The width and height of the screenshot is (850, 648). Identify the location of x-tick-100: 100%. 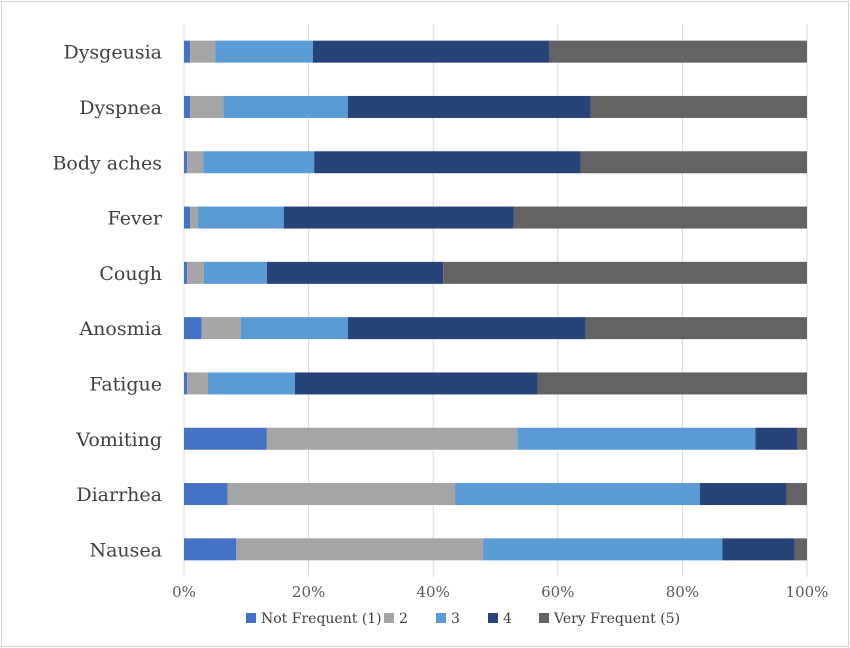
(807, 592).